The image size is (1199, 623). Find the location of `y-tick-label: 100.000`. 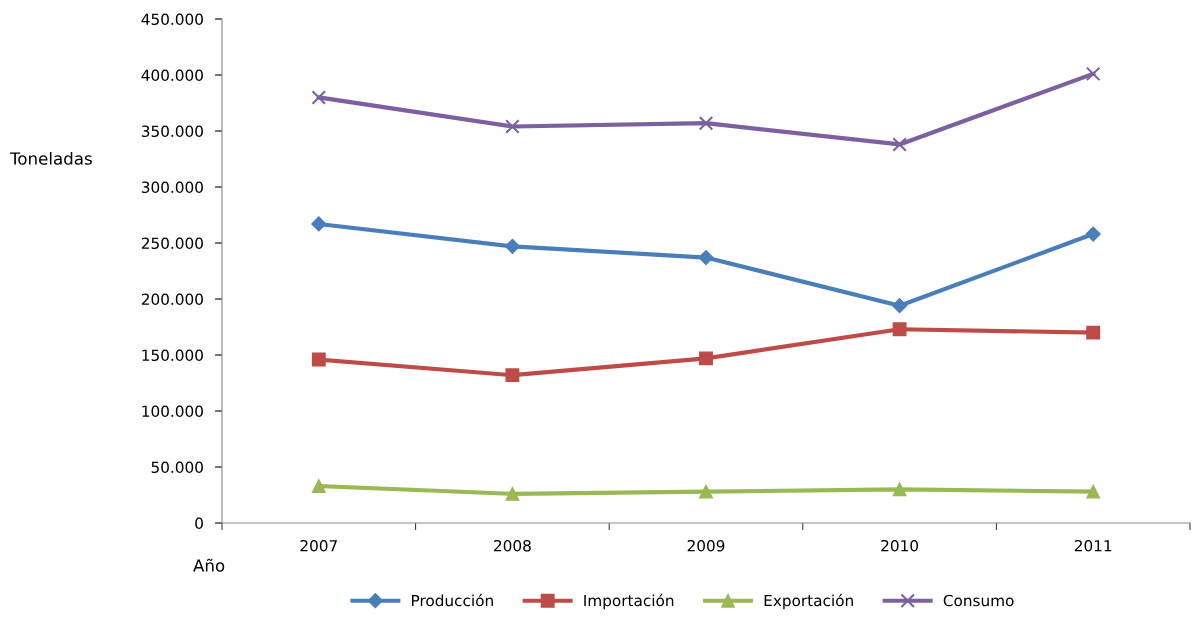

y-tick-label: 100.000 is located at coordinates (172, 411).